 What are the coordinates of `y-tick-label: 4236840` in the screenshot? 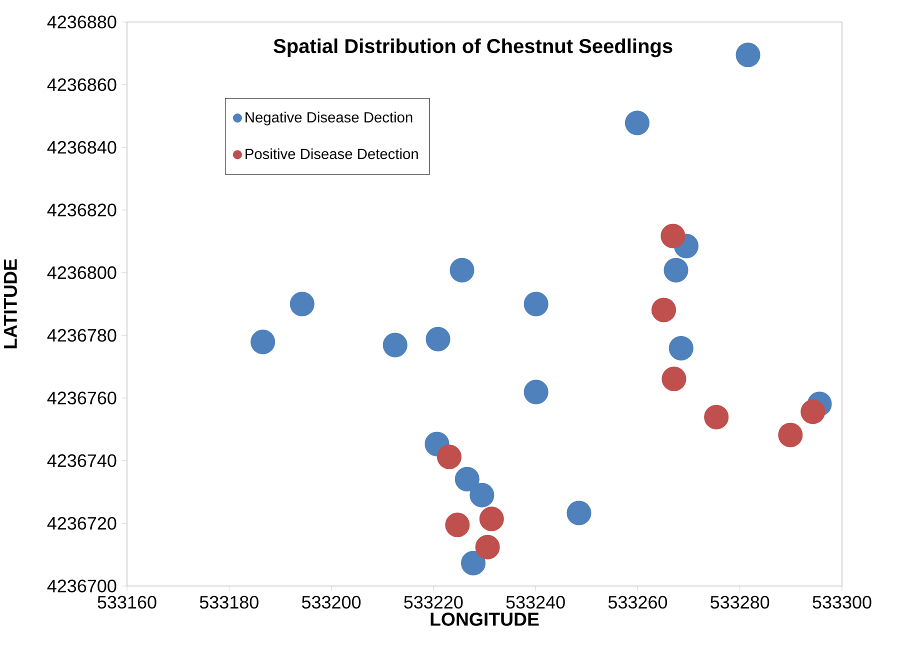 It's located at (81, 147).